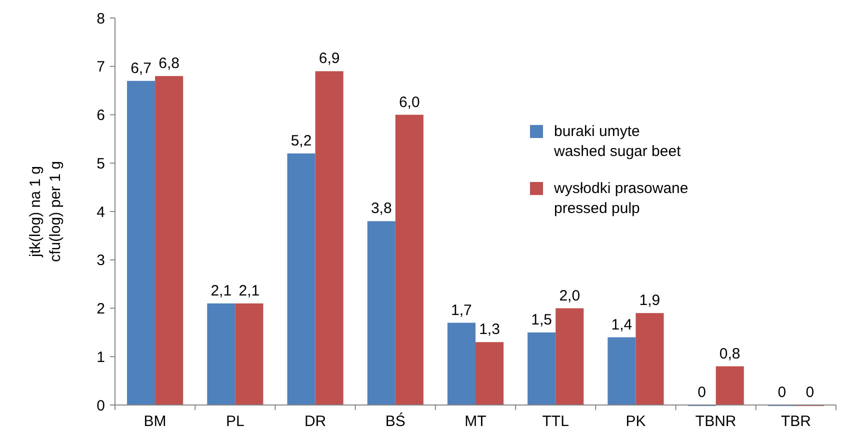  What do you see at coordinates (636, 421) in the screenshot?
I see `x-tick-label: PK` at bounding box center [636, 421].